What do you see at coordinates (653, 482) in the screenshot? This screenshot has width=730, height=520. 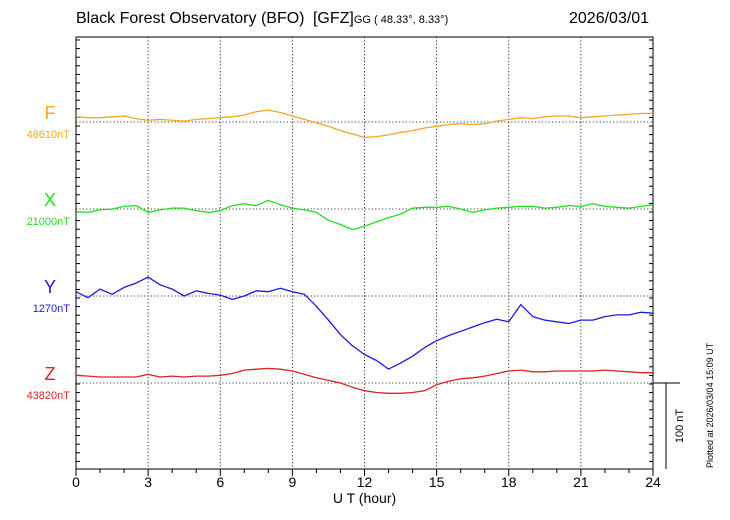 I see `x-tick-label: 24` at bounding box center [653, 482].